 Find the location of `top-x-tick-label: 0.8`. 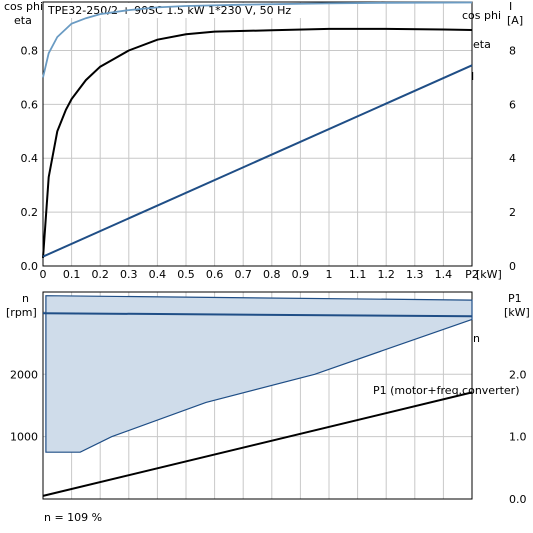

top-x-tick-label: 0.8 is located at coordinates (272, 274).